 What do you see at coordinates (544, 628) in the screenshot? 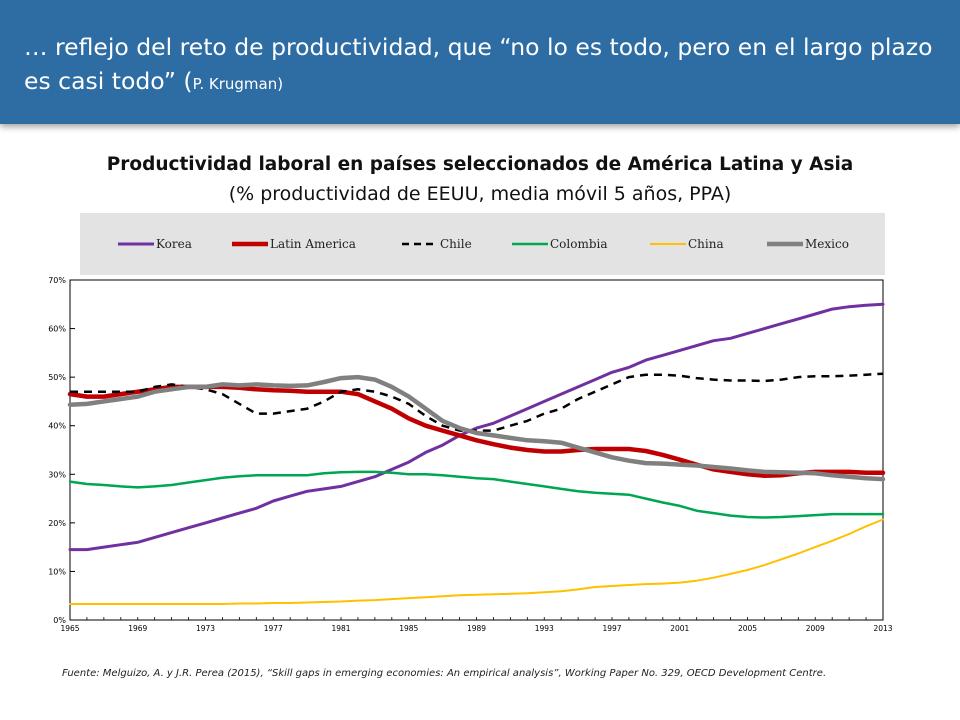
I see `x-tick-label: 1993` at bounding box center [544, 628].